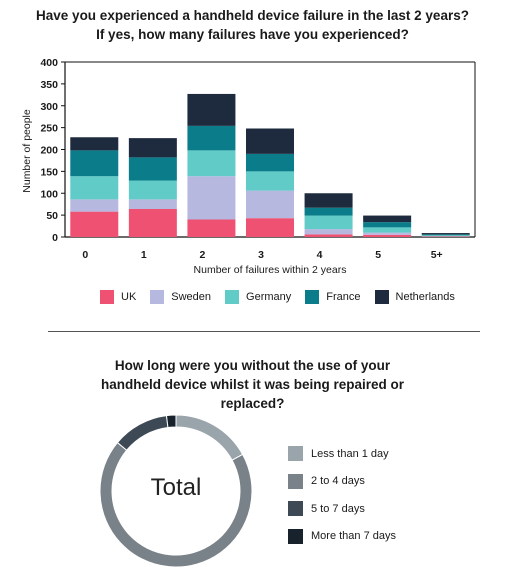  Describe the element at coordinates (118, 297) in the screenshot. I see `legend-item-uk: UK` at that location.